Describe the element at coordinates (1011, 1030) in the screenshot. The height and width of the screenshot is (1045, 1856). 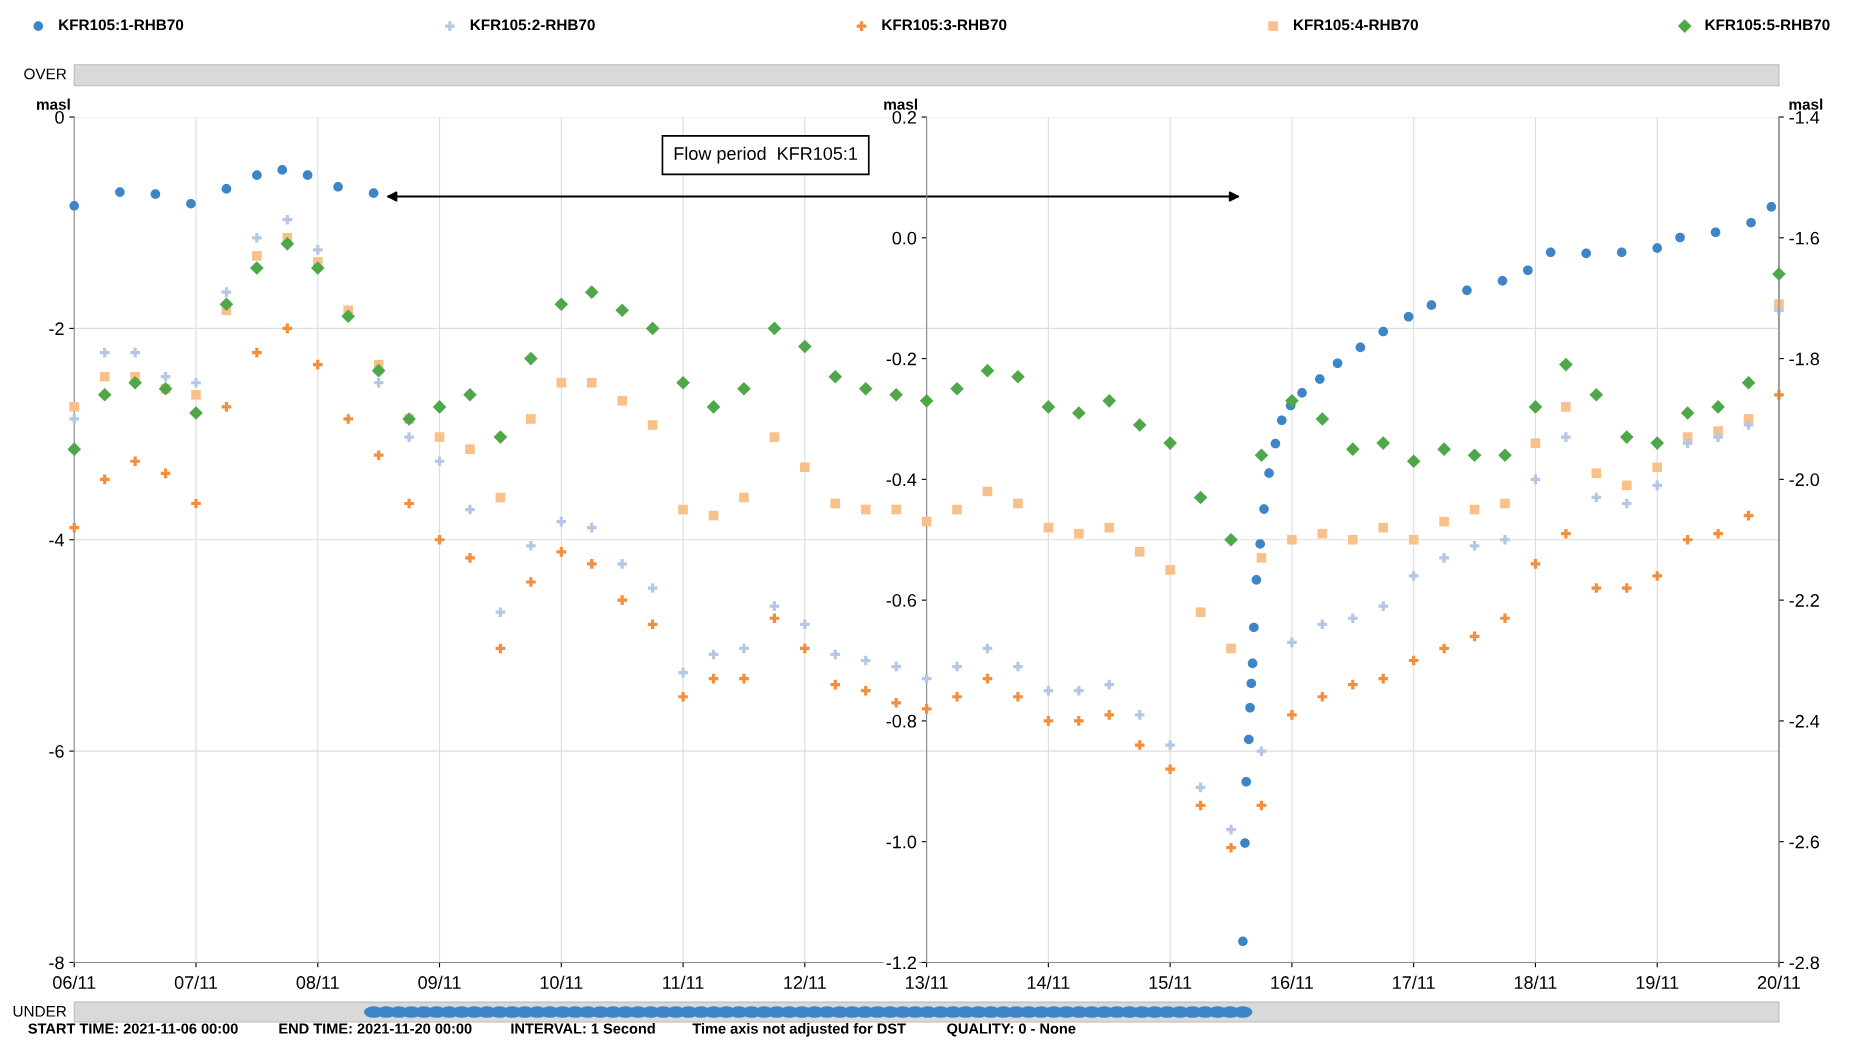
I see `text: QUALITY: 0 - None` at that location.